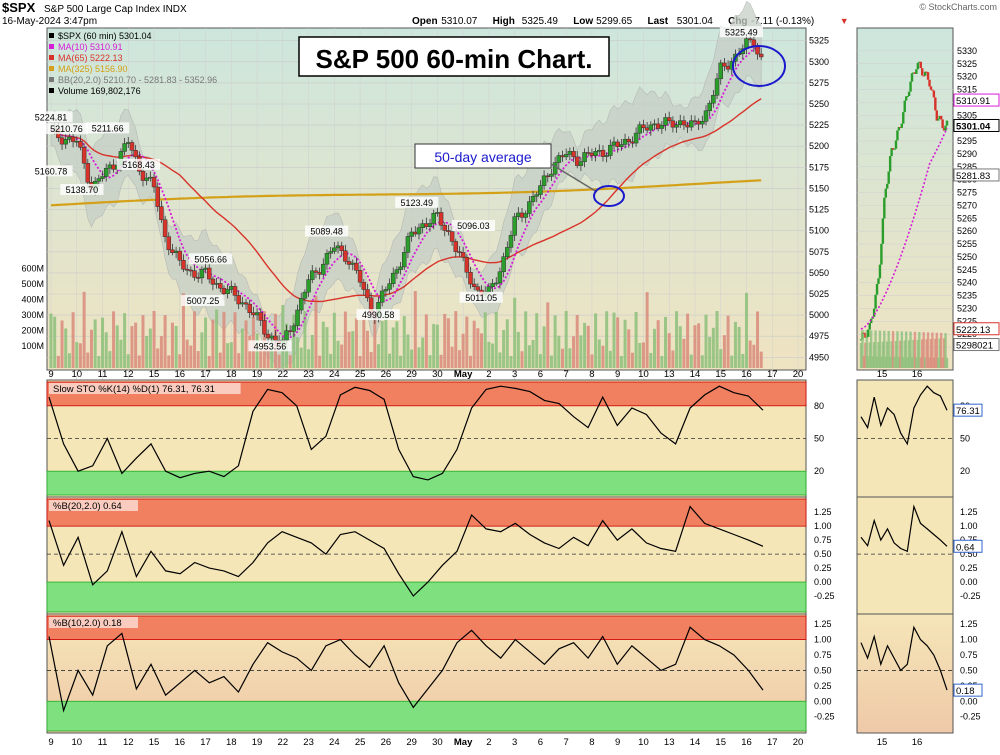 This screenshot has width=1000, height=755. Describe the element at coordinates (967, 51) in the screenshot. I see `inset-ytick-23: 5330` at that location.